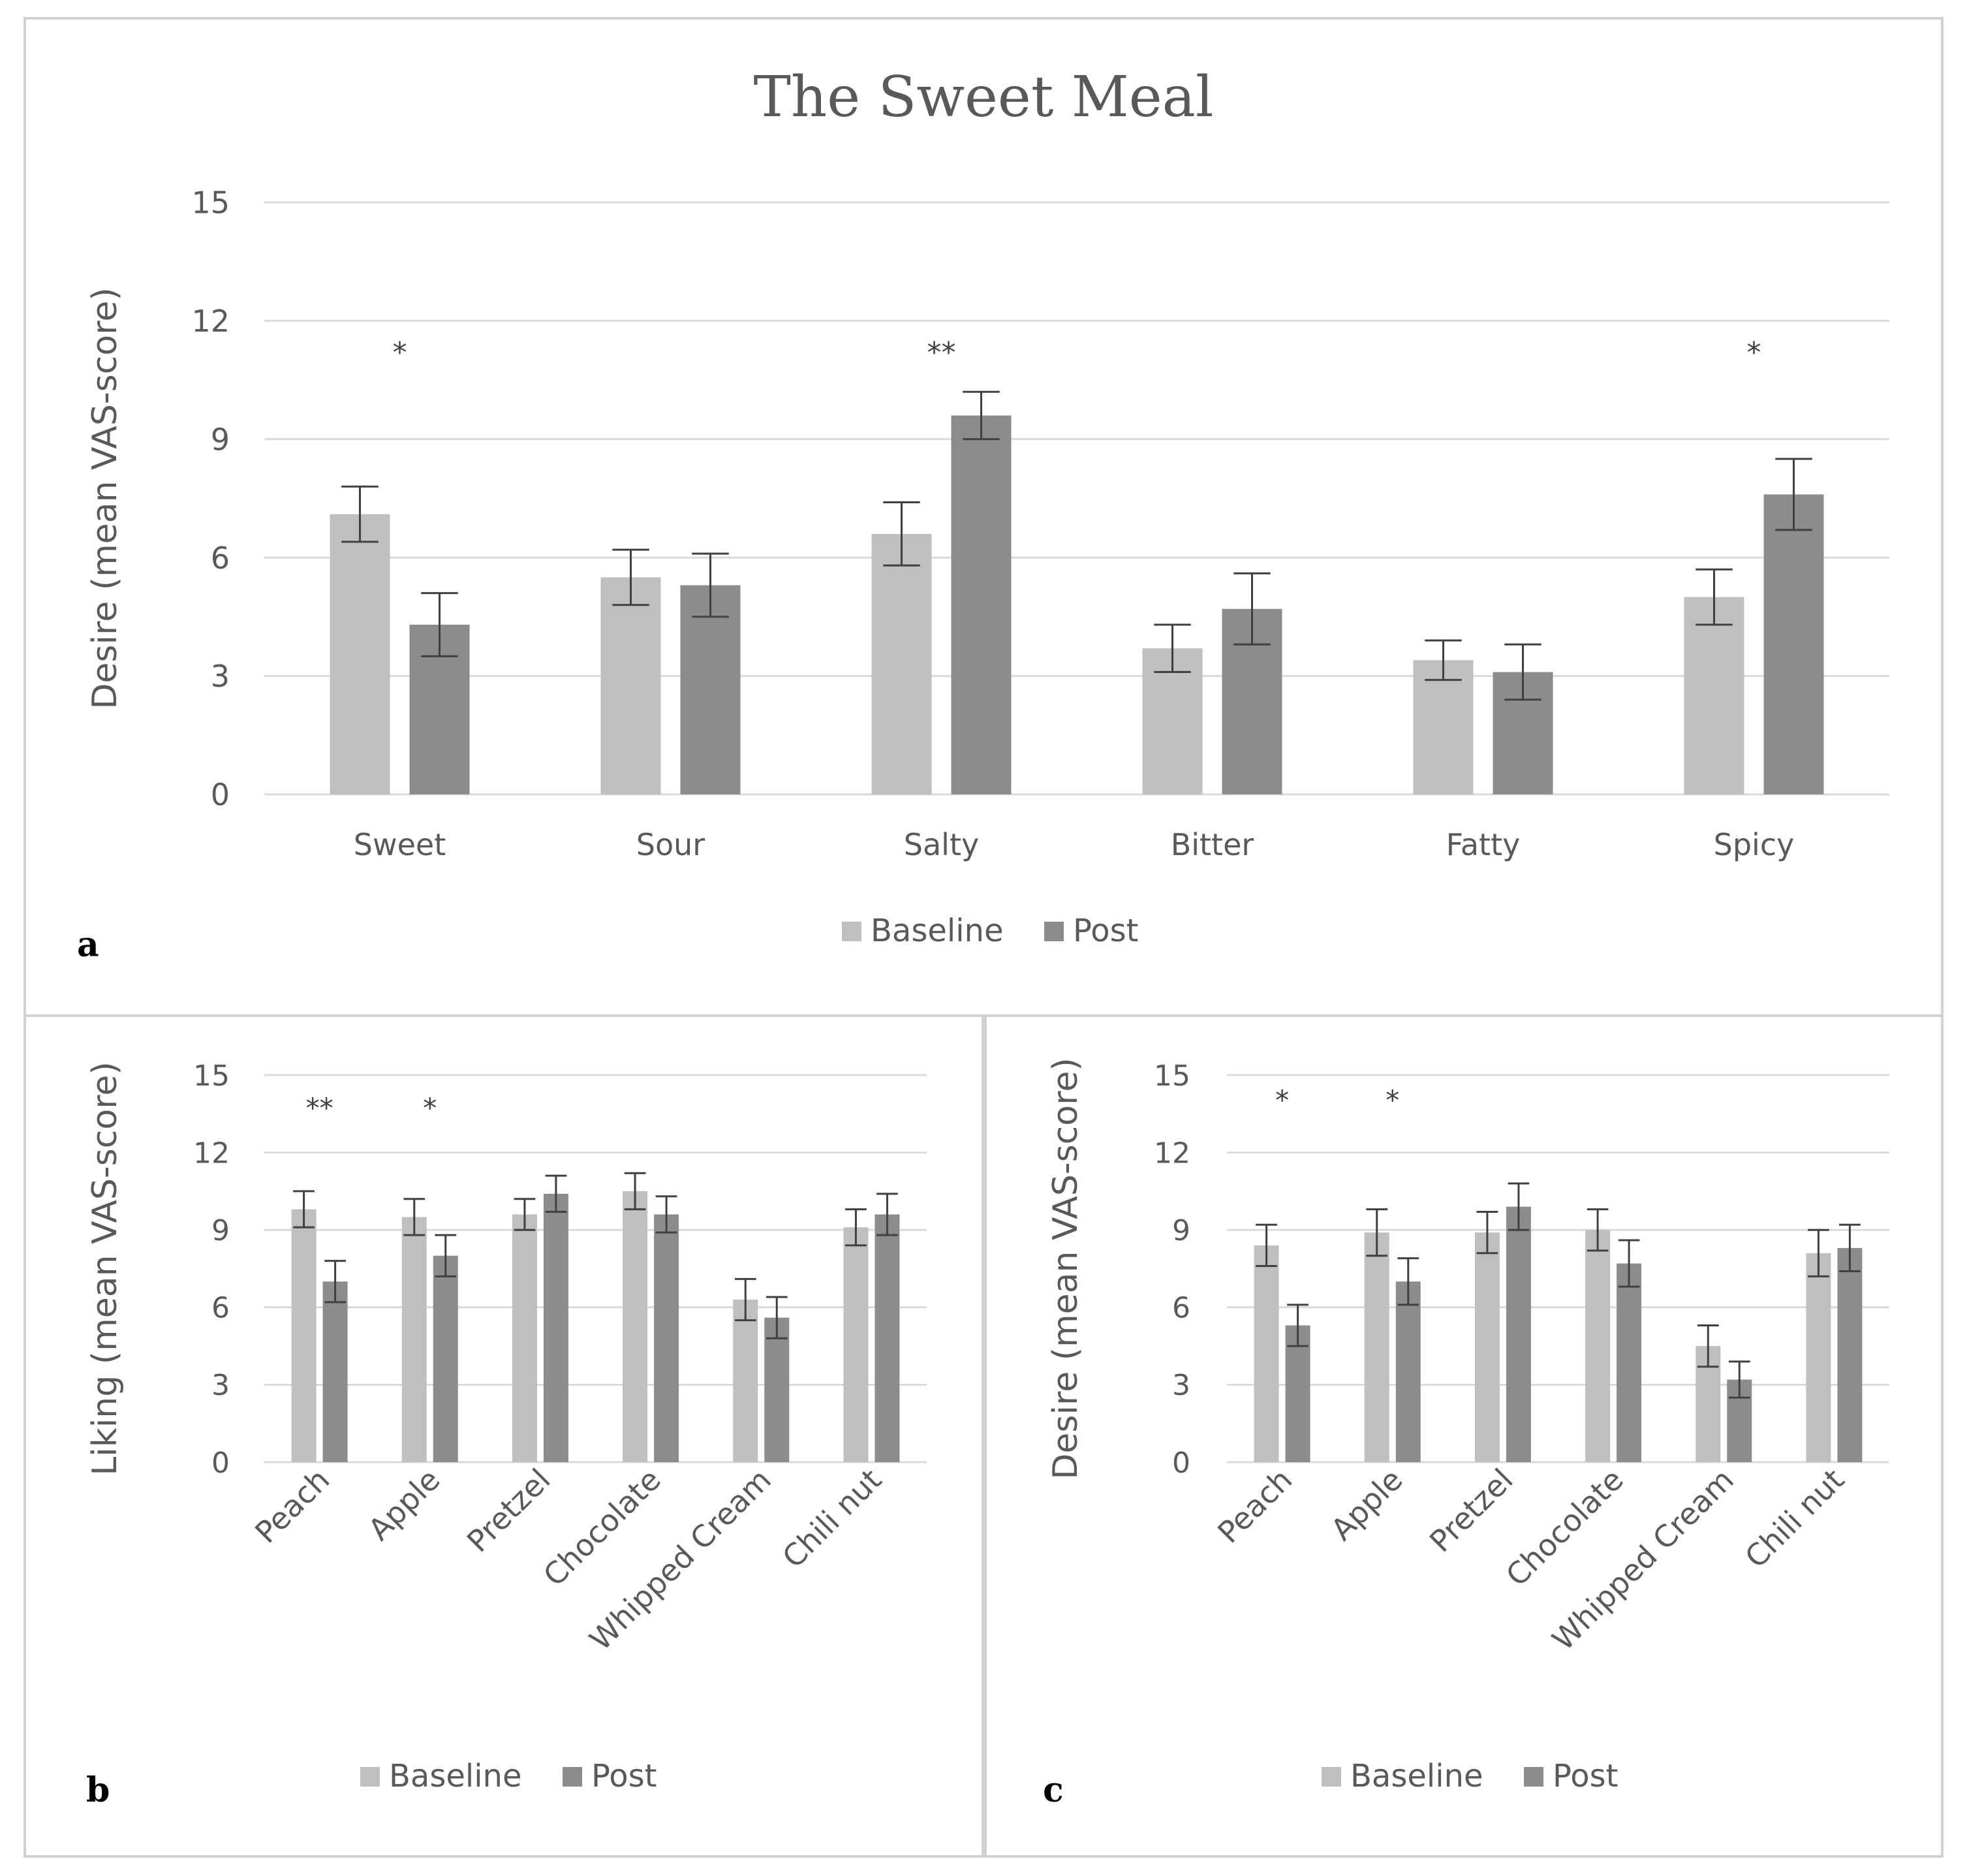 The height and width of the screenshot is (1876, 1967). What do you see at coordinates (98, 1790) in the screenshot?
I see `panel-b-letter: b` at bounding box center [98, 1790].